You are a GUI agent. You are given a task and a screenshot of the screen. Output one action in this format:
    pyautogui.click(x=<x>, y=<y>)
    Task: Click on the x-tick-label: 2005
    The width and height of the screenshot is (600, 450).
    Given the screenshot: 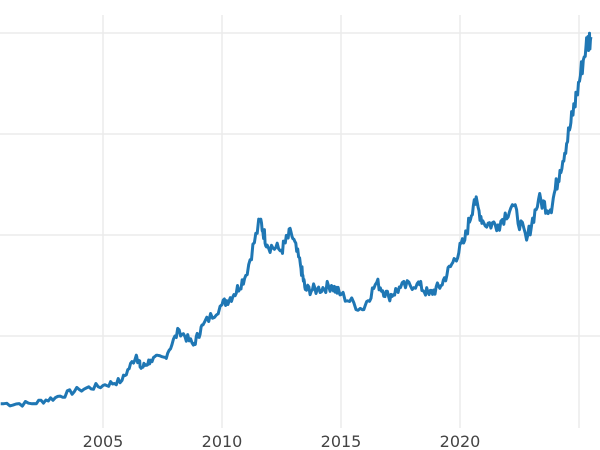 What is the action you would take?
    pyautogui.click(x=103, y=441)
    